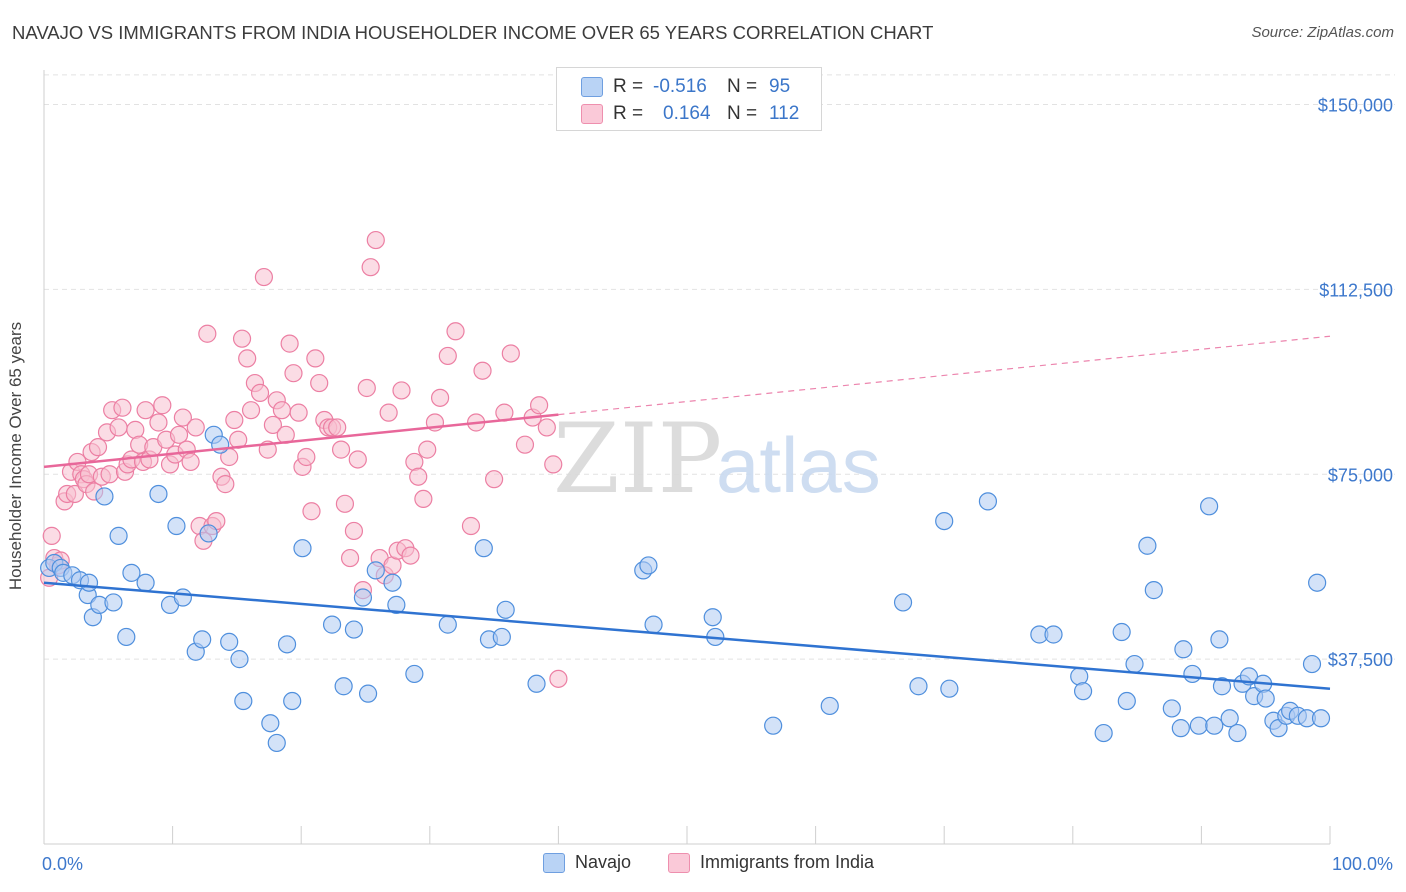  What do you see at coordinates (1360, 660) in the screenshot?
I see `y-tick-label: $37,500` at bounding box center [1360, 660].